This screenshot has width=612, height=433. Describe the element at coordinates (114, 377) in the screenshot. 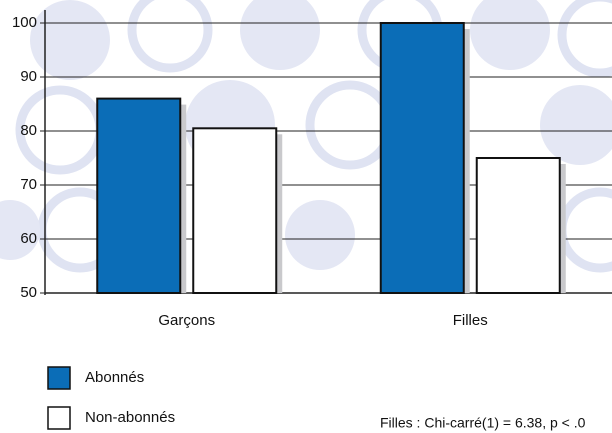

I see `legend-label: Abonnés` at that location.